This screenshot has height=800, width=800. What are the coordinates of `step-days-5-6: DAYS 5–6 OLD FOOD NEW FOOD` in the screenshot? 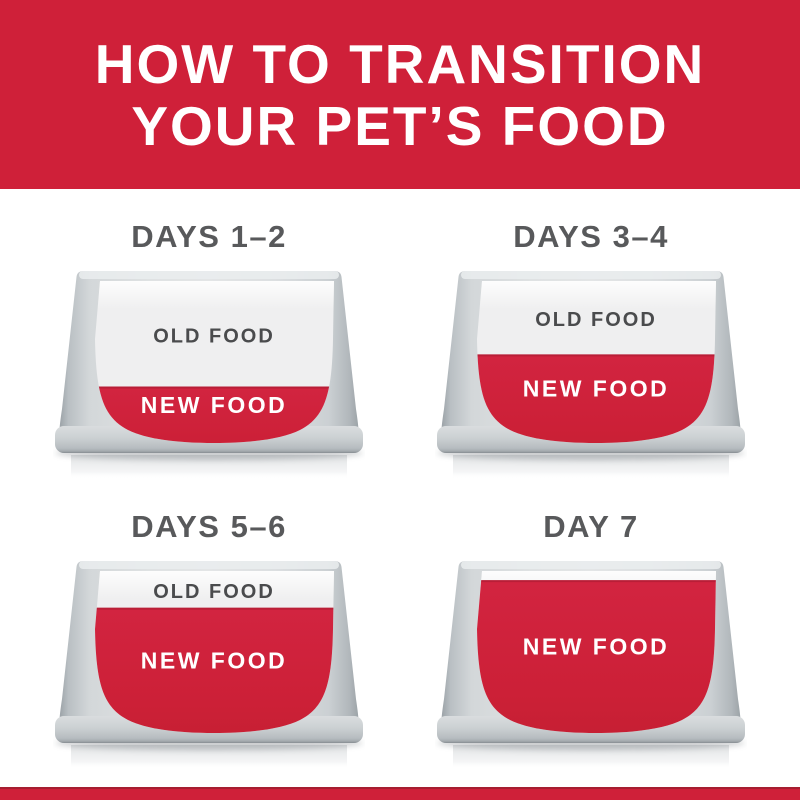 It's located at (209, 624).